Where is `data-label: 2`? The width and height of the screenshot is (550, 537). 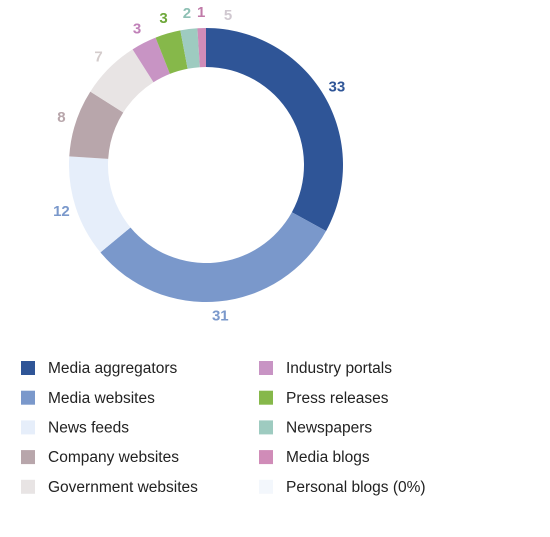 data-label: 2 is located at coordinates (187, 13).